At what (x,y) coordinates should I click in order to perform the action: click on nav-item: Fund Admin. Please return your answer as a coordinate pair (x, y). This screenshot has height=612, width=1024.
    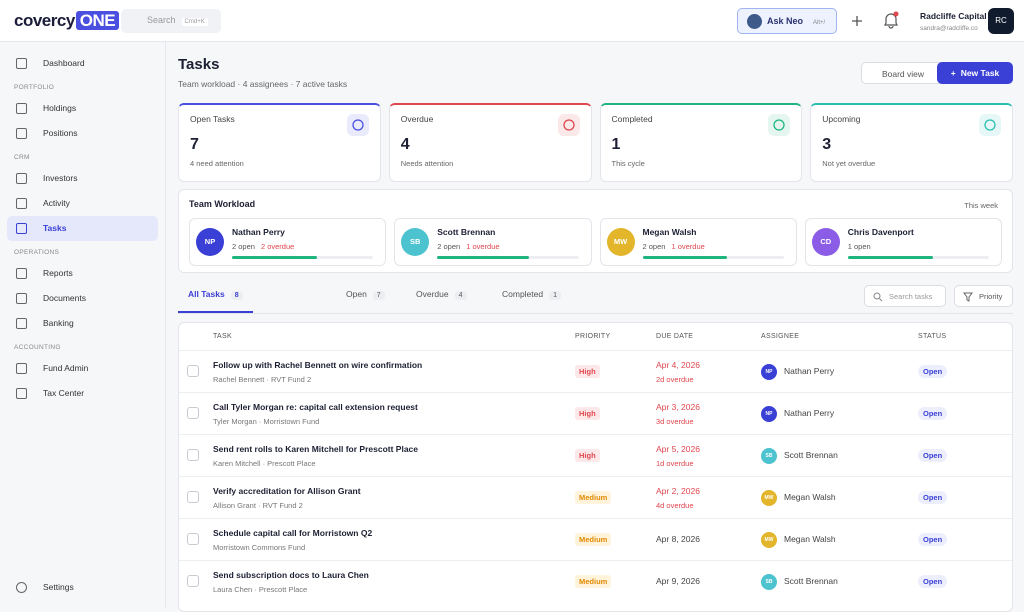
    Looking at the image, I should click on (82, 368).